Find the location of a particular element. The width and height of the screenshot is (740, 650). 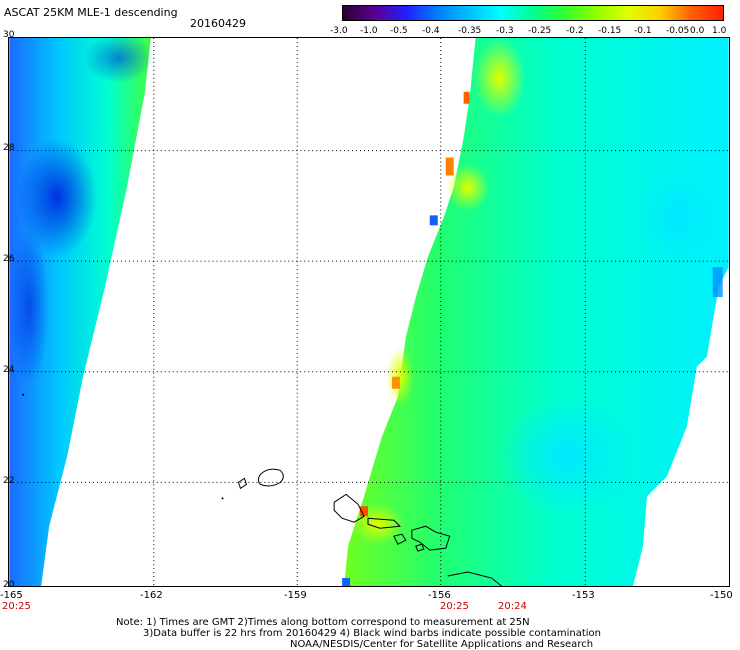

lon-label: -162 is located at coordinates (151, 595).